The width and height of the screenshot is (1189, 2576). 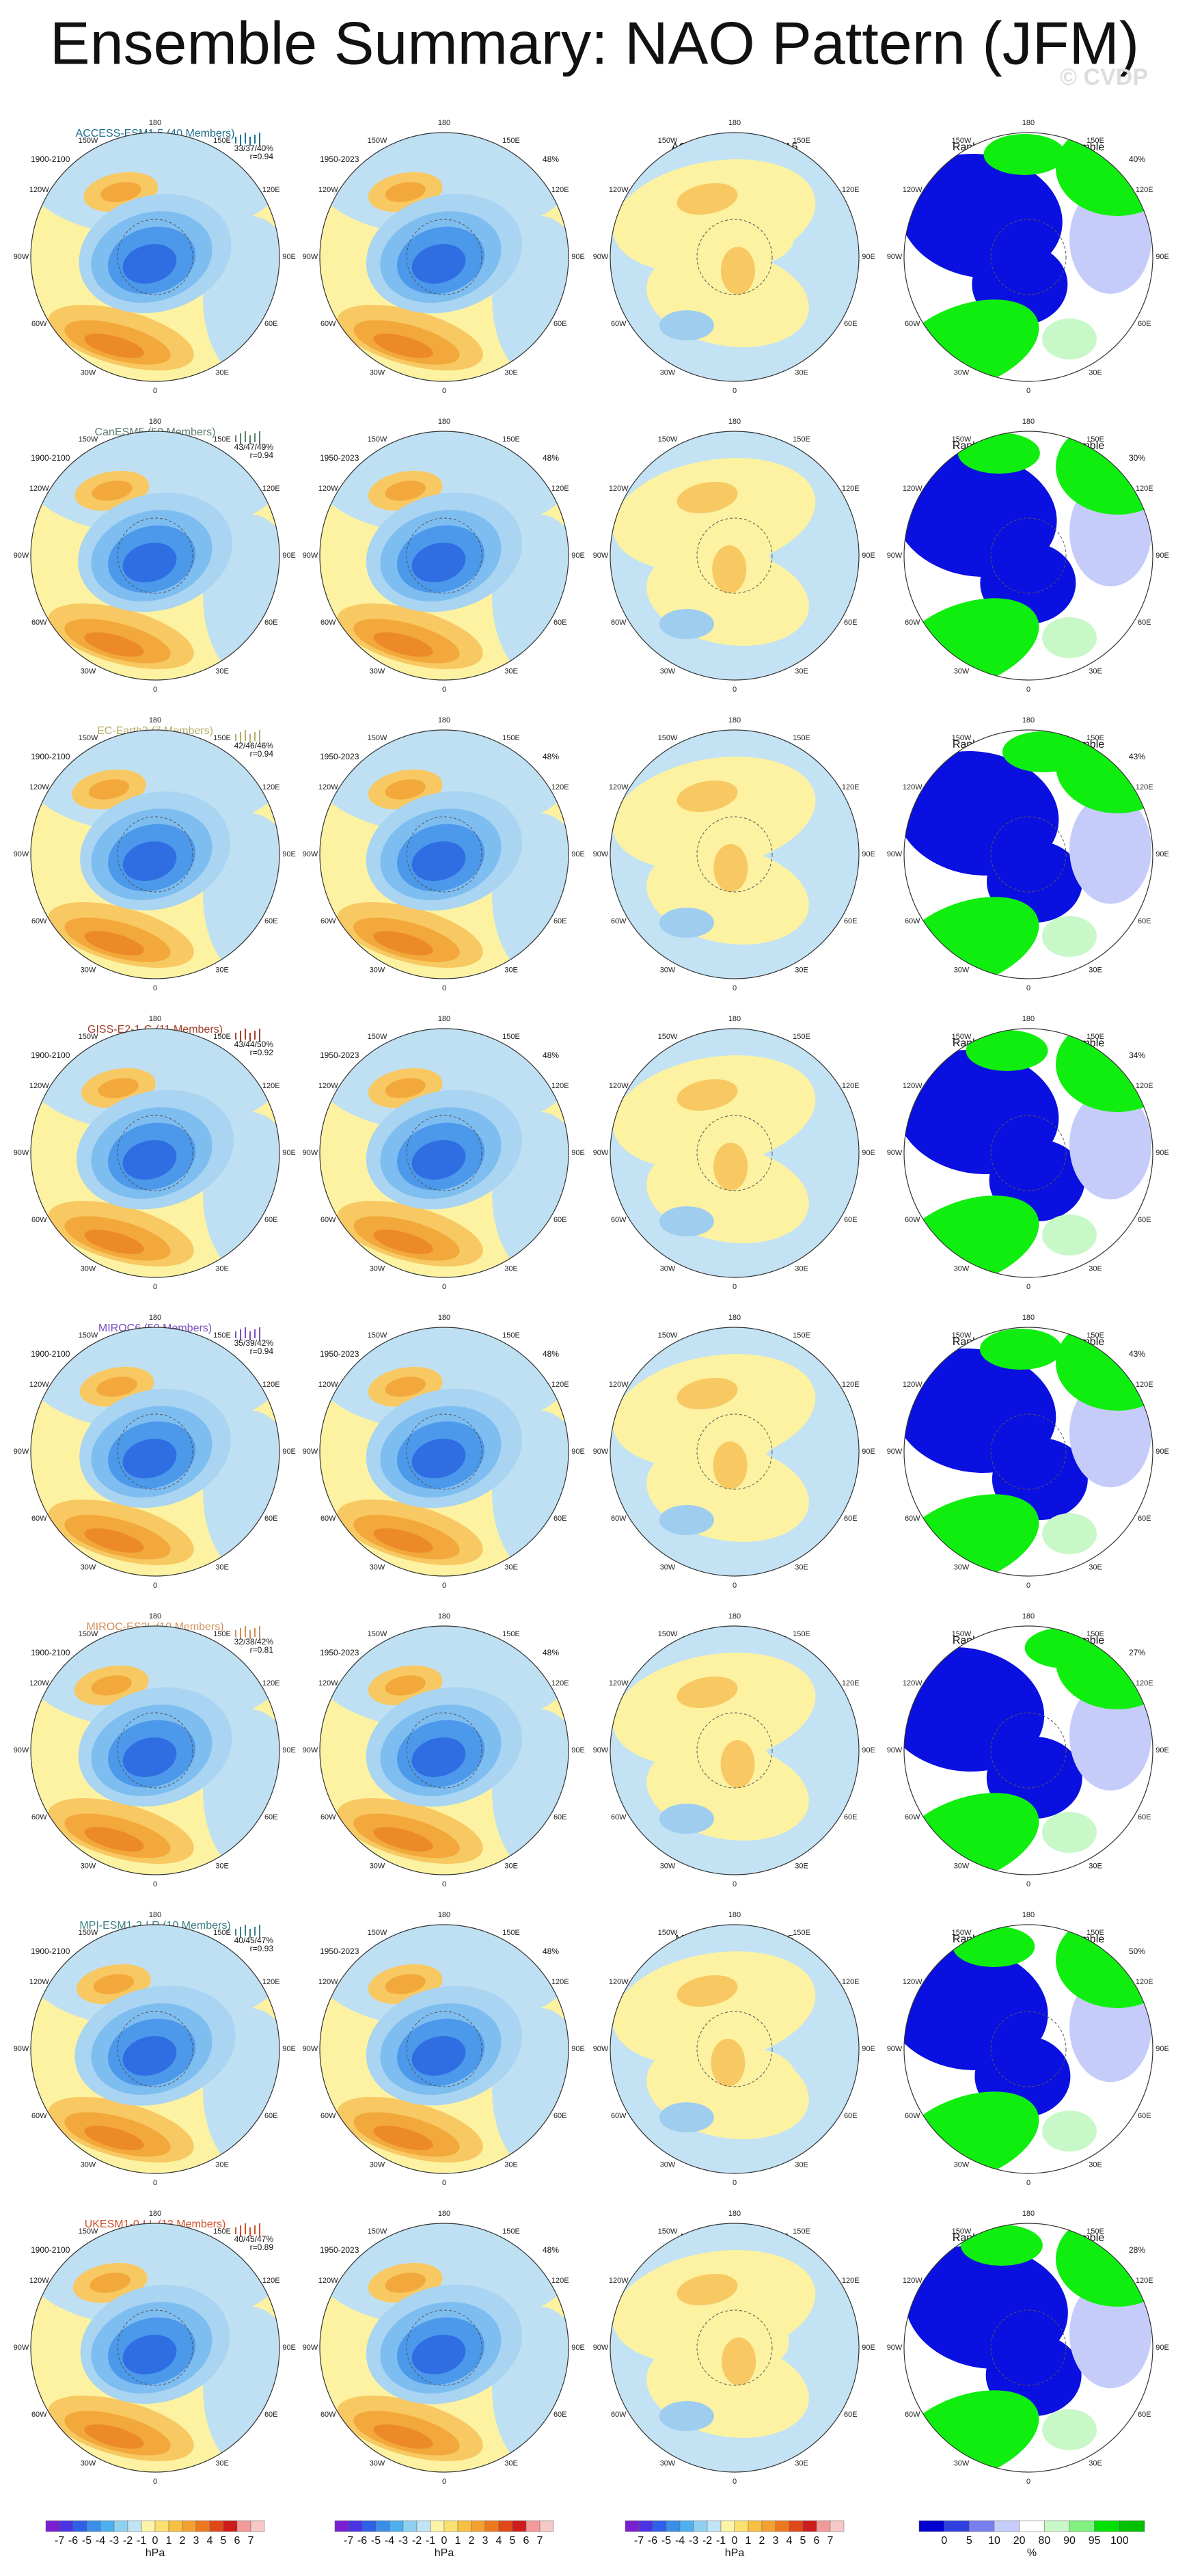 I want to click on longitude-label: 120W, so click(x=619, y=1086).